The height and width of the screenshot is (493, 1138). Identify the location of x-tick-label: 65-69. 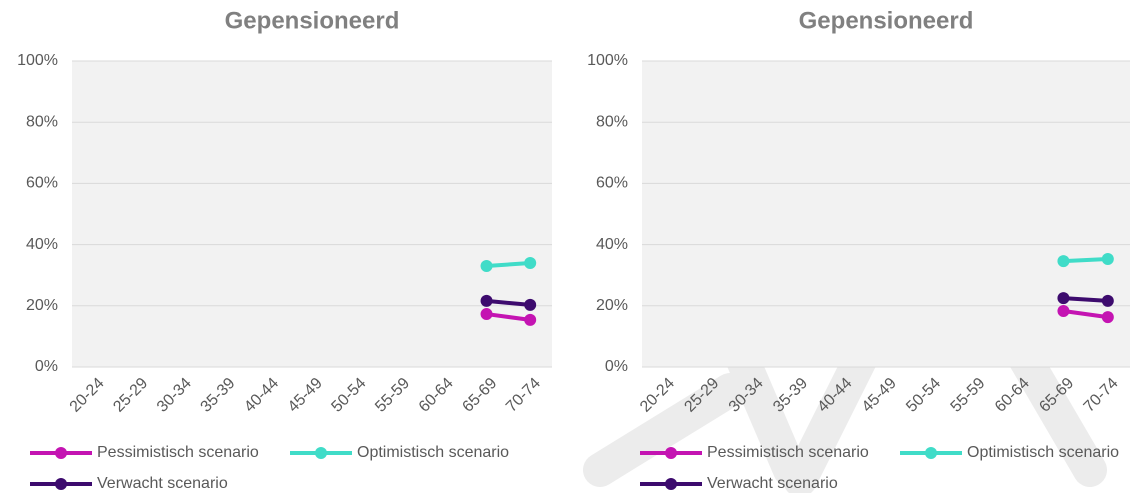
(479, 395).